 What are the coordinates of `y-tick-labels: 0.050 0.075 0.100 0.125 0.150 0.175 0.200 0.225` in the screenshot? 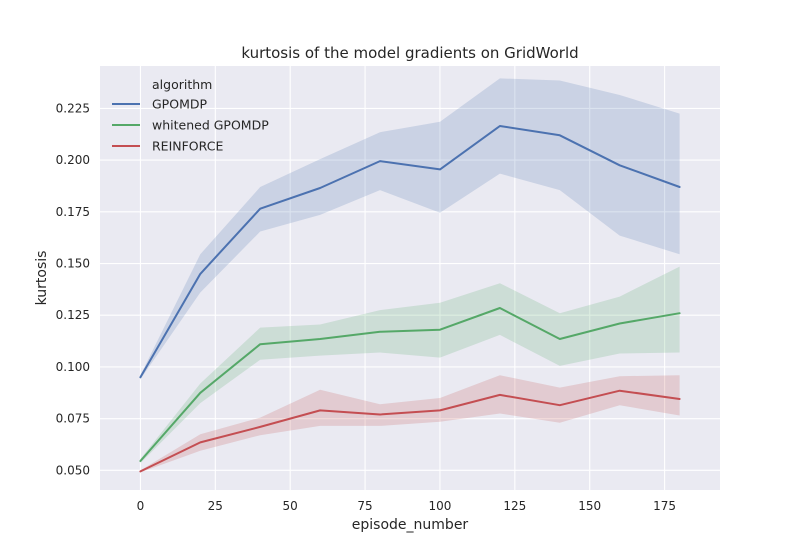 It's located at (73, 289).